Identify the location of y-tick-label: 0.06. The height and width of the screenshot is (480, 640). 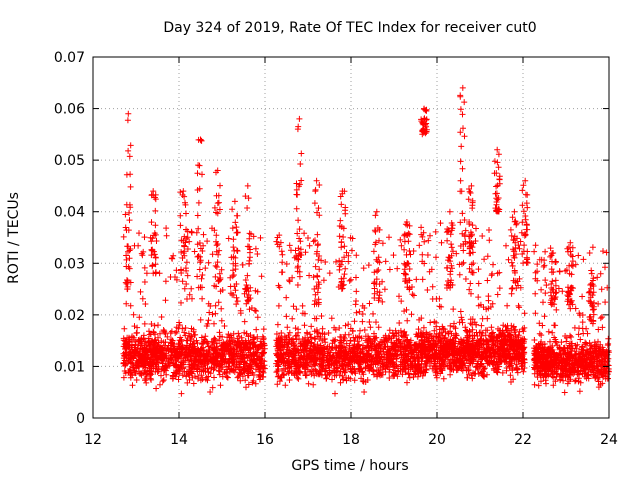
(69, 110).